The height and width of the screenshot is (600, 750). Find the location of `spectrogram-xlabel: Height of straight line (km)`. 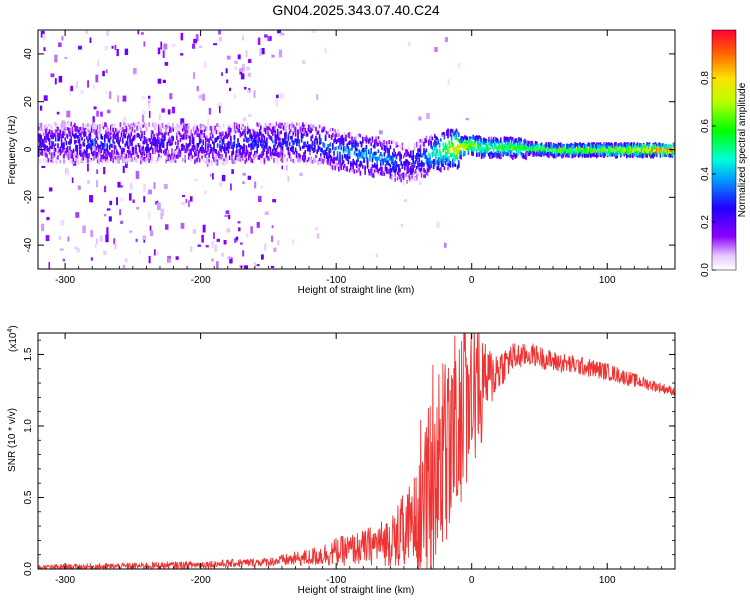

spectrogram-xlabel: Height of straight line (km) is located at coordinates (356, 290).